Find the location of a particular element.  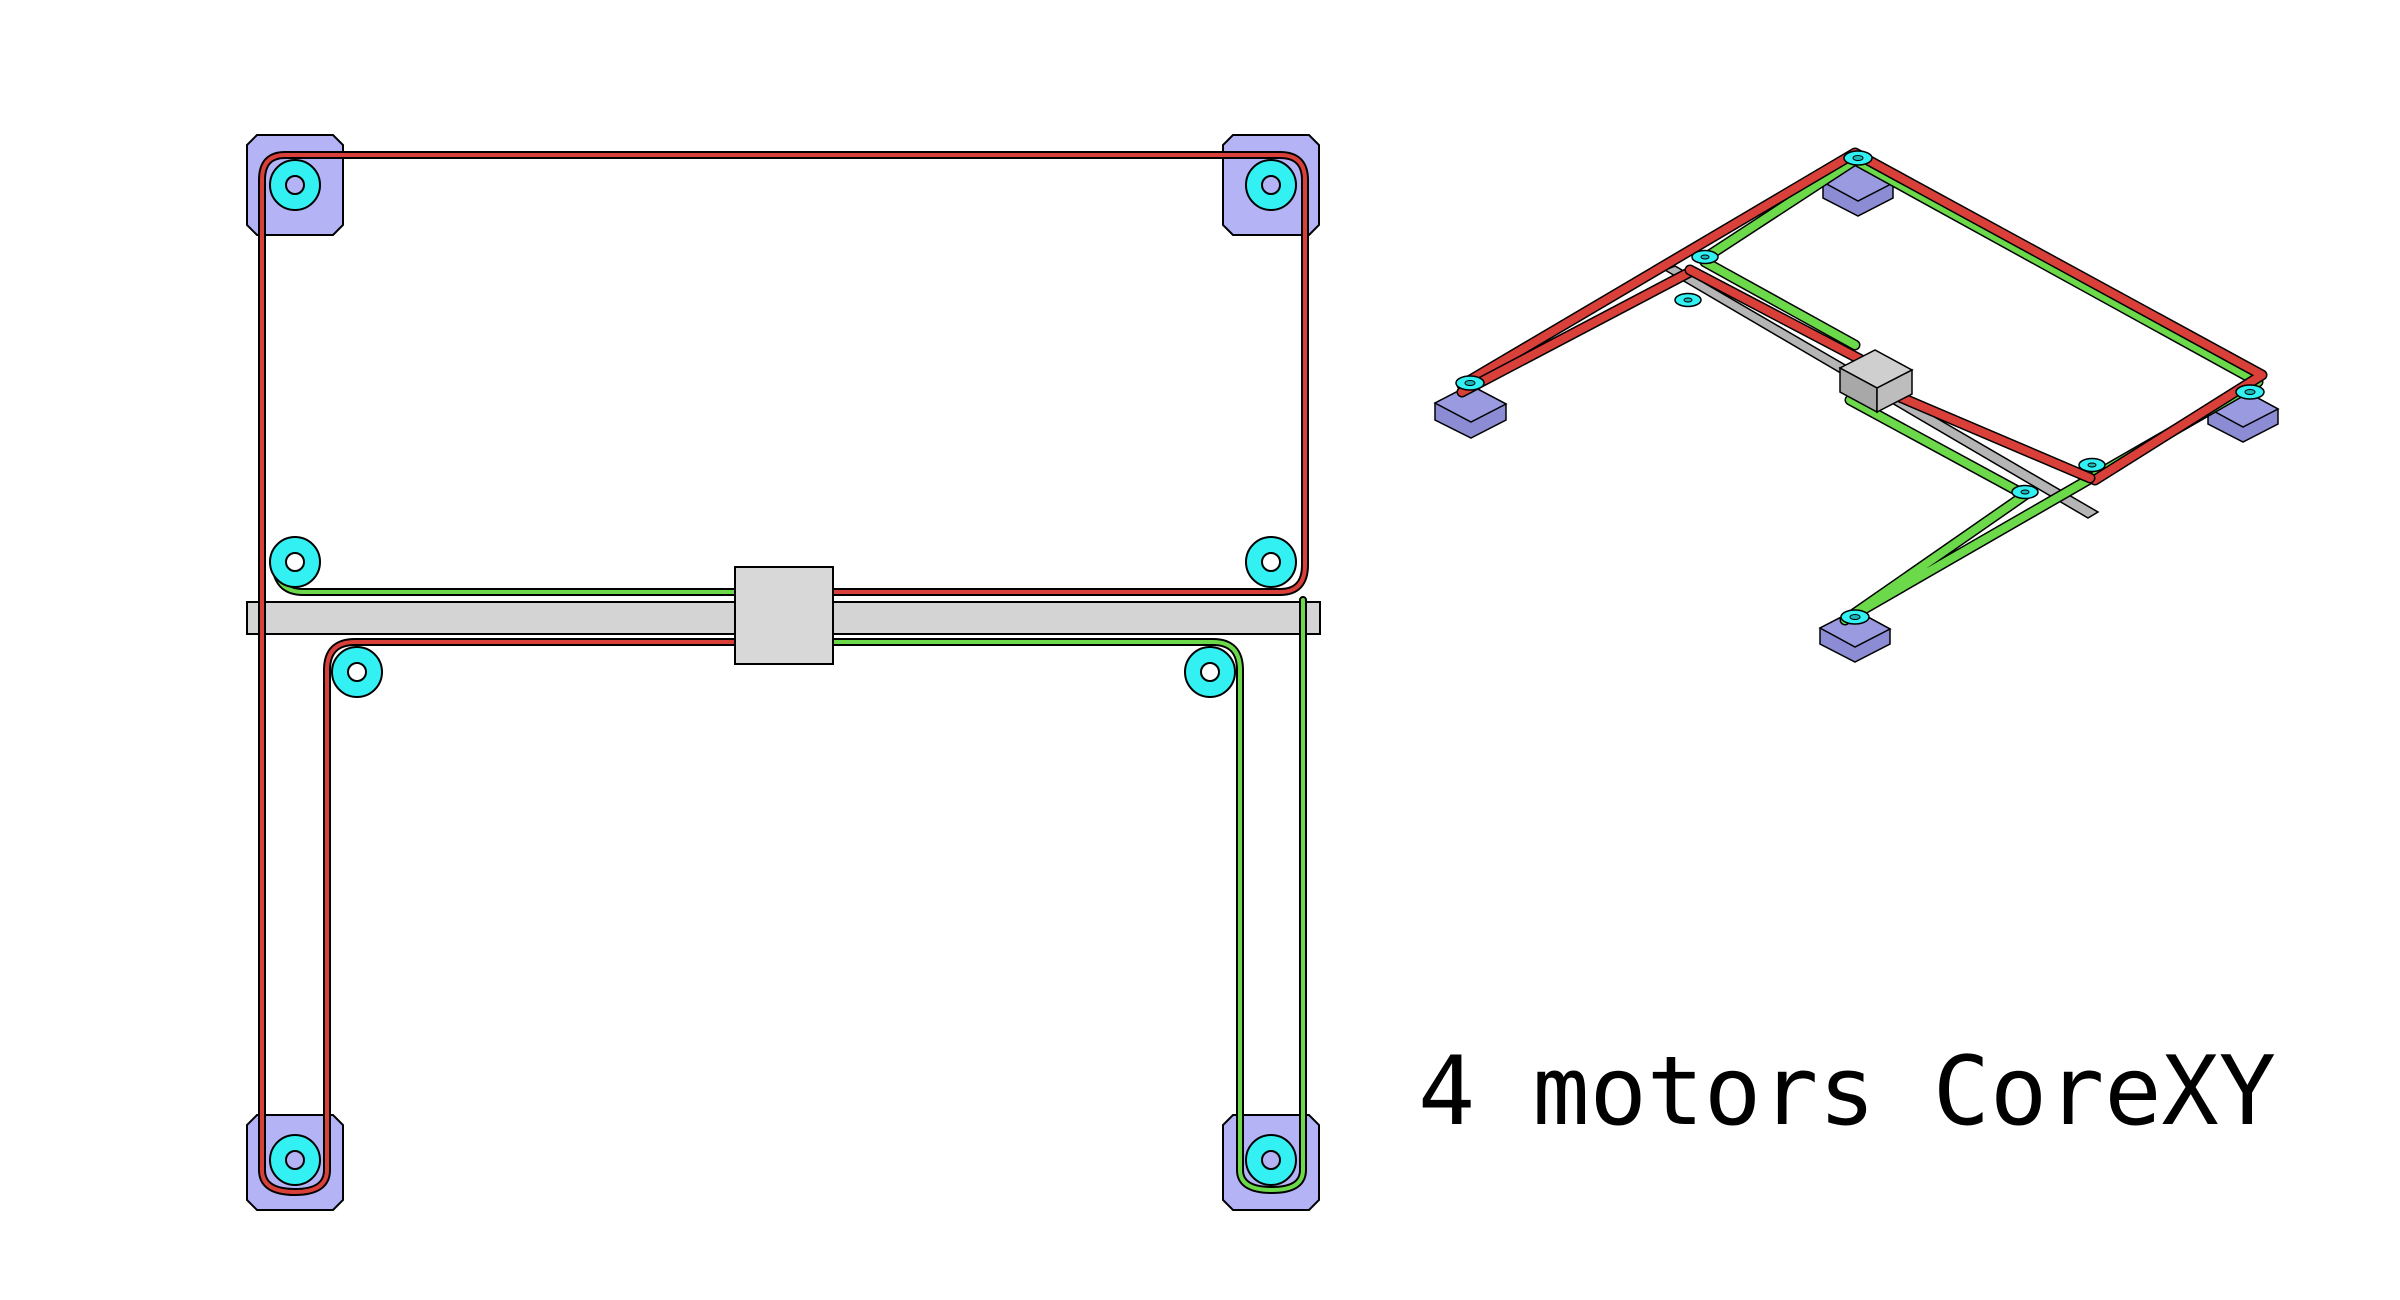

motor-pulley-top-left is located at coordinates (295, 185).